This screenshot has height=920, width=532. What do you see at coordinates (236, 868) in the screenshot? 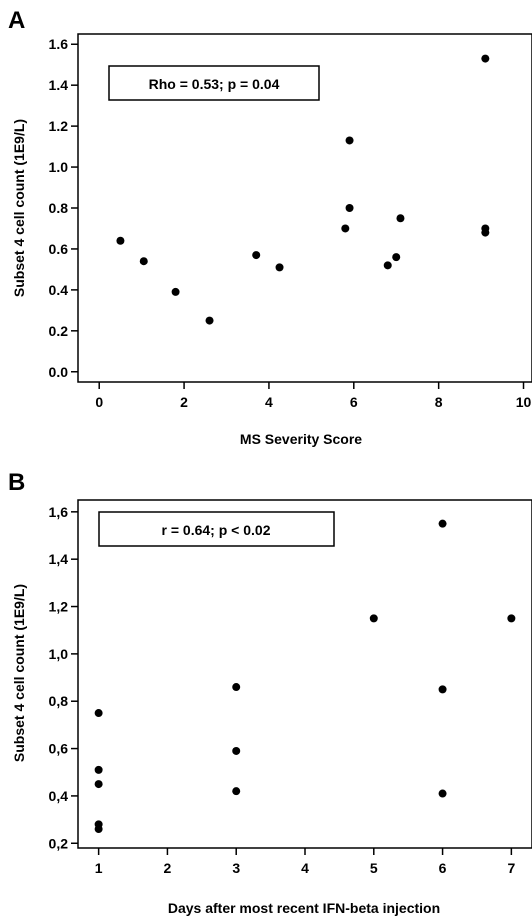
I see `panel-b-x-tick-label: 3` at bounding box center [236, 868].